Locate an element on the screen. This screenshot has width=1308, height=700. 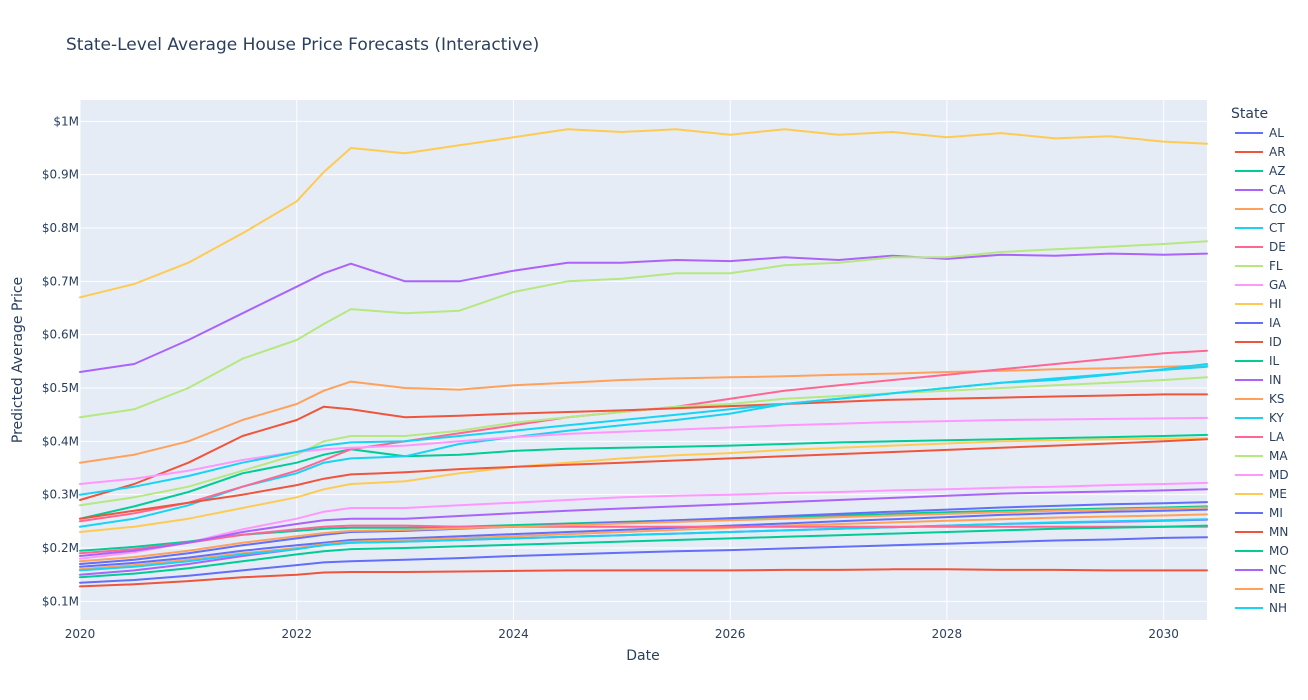
x-axis: 2020 2022 2024 2026 2028 2030 is located at coordinates (622, 634).